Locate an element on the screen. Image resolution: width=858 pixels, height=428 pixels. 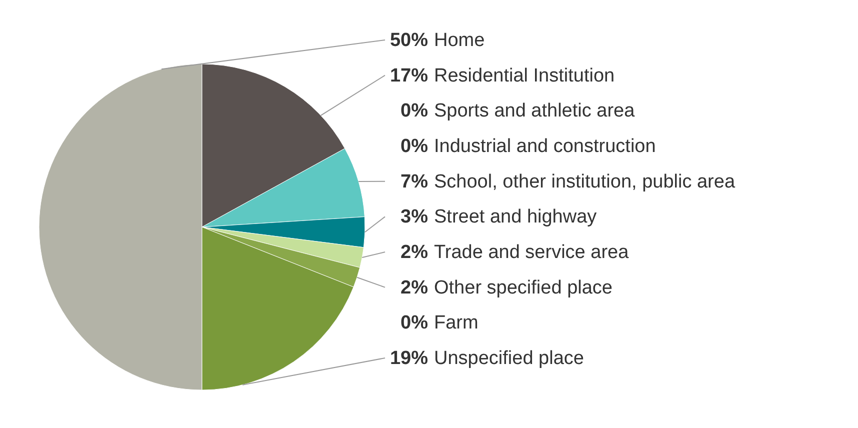
category-label: Industrial and construction is located at coordinates (545, 146).